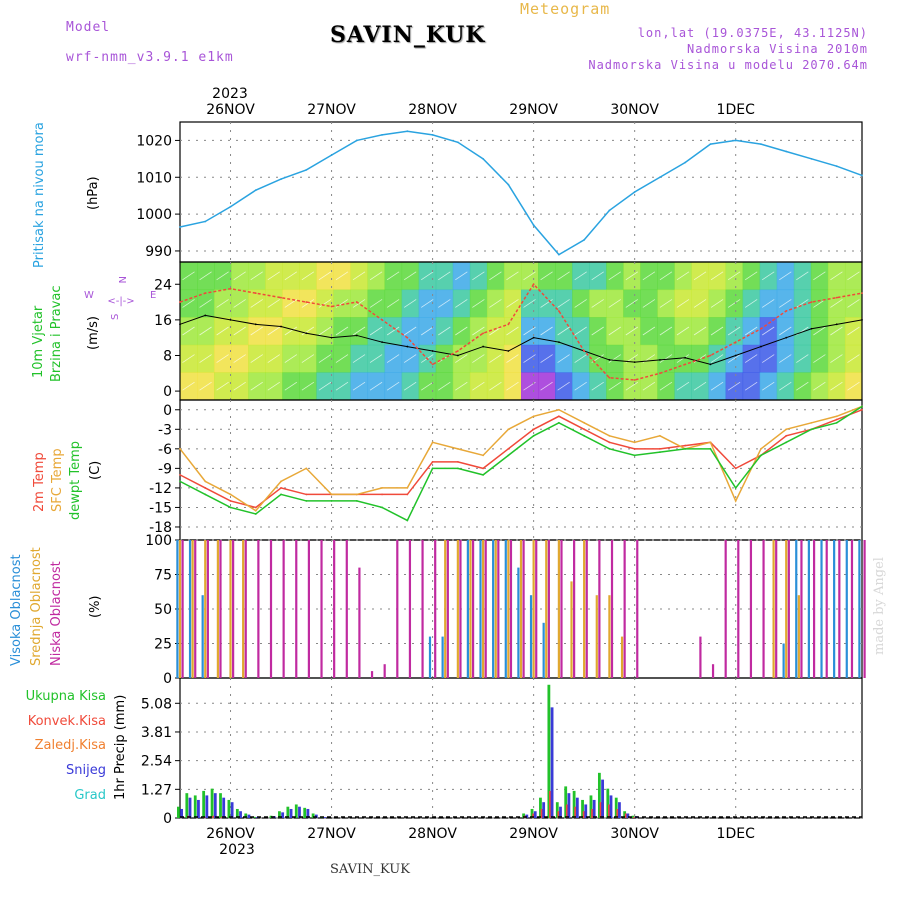 The width and height of the screenshot is (900, 900). Describe the element at coordinates (156, 733) in the screenshot. I see `y-tick-label: 3.81` at that location.